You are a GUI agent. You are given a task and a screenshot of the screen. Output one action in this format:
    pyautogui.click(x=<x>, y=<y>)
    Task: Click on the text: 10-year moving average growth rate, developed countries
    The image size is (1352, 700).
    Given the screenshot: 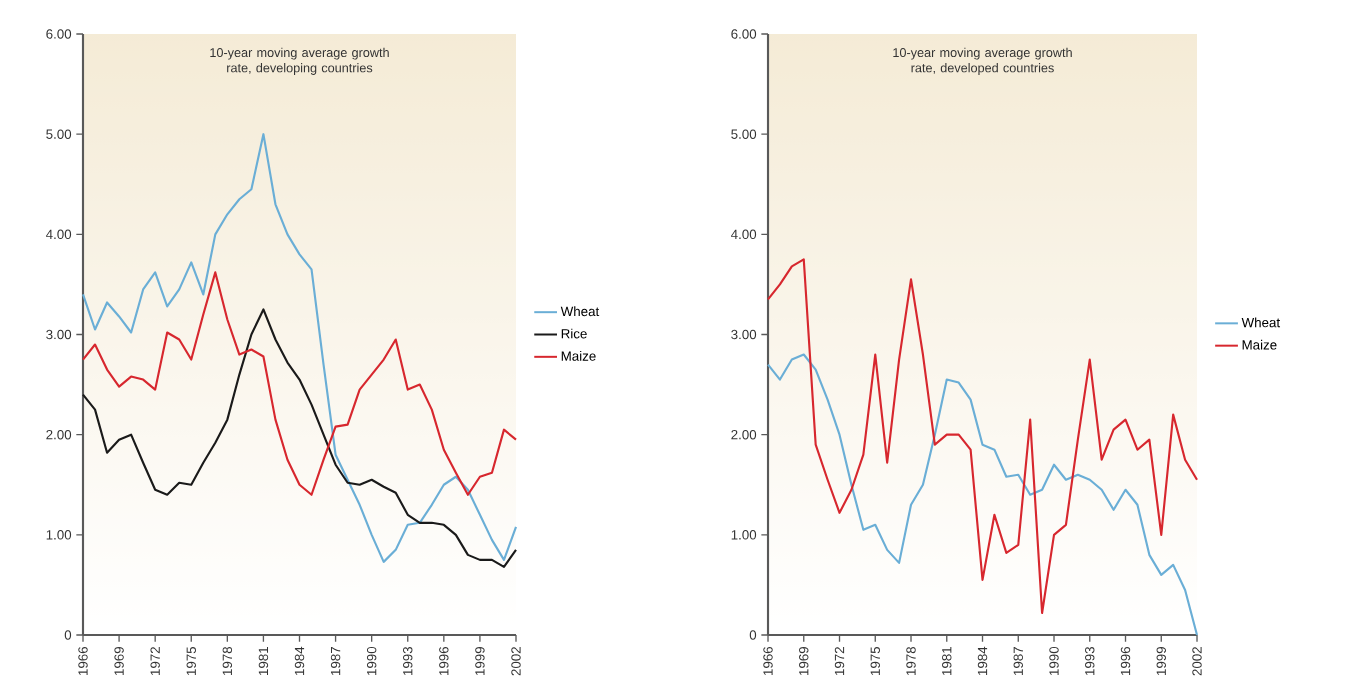 What is the action you would take?
    pyautogui.click(x=982, y=61)
    